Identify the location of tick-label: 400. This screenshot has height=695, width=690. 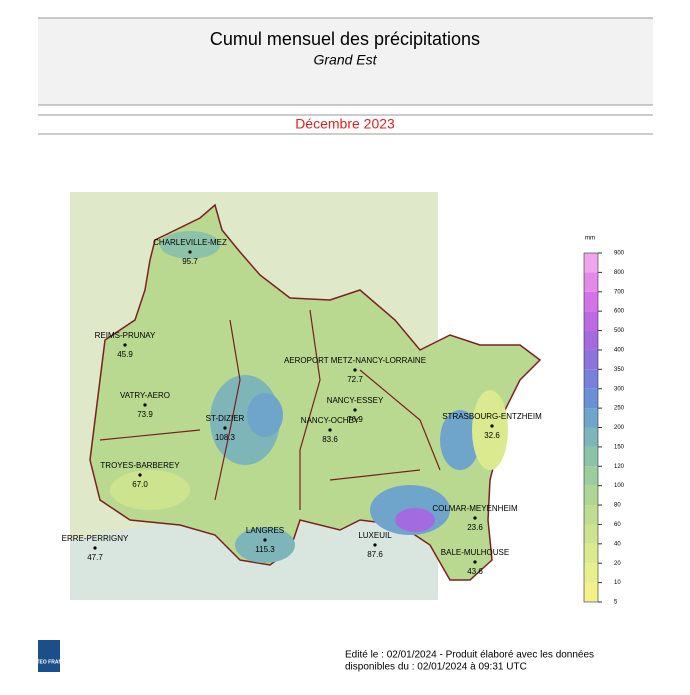
(619, 351).